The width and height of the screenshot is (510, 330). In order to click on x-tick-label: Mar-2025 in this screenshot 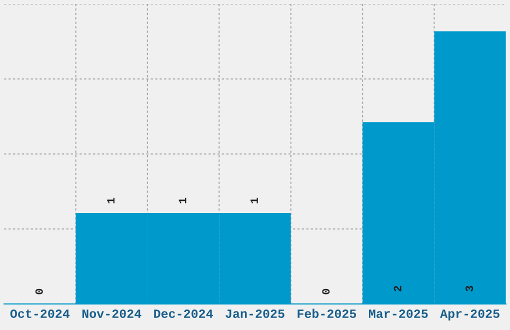, I will do `click(398, 313)`.